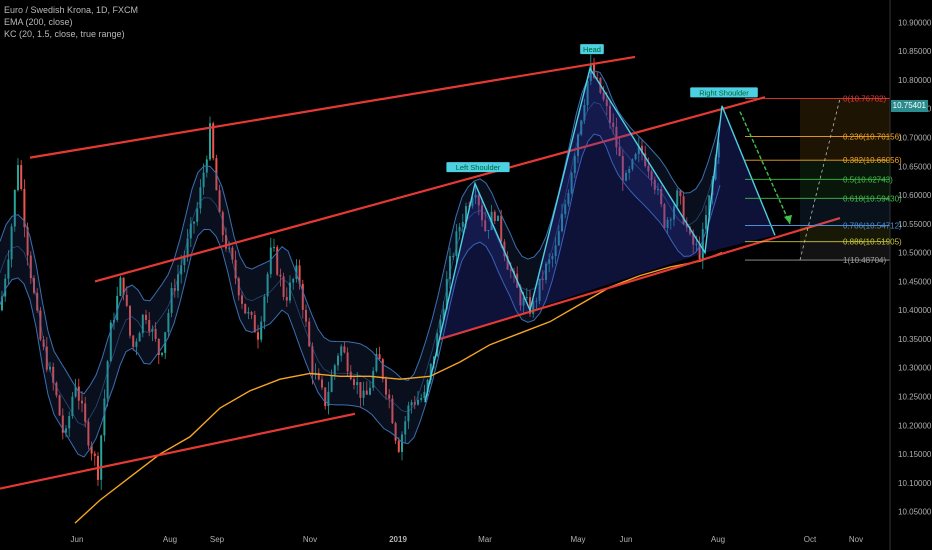  Describe the element at coordinates (915, 310) in the screenshot. I see `y-tick-label: 10.40000` at that location.